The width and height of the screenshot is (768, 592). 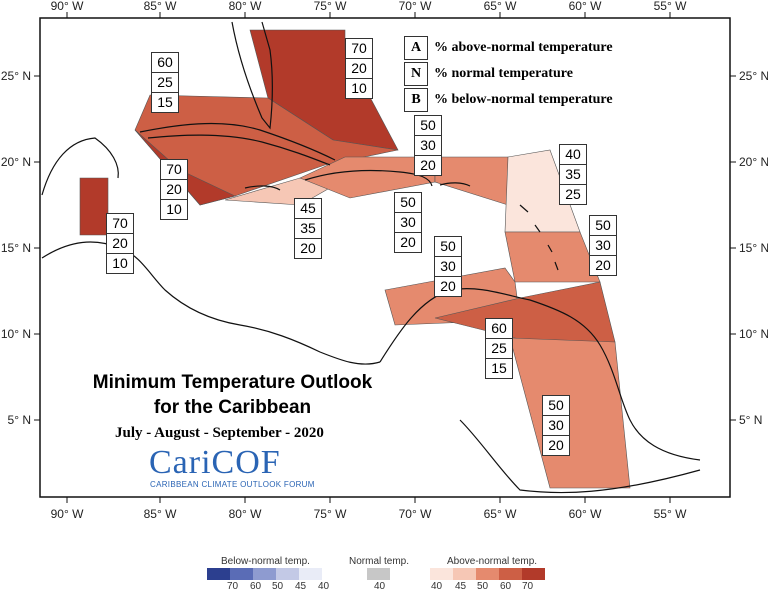 I want to click on prob-box-bahamas: 70 20 10, so click(x=359, y=68).